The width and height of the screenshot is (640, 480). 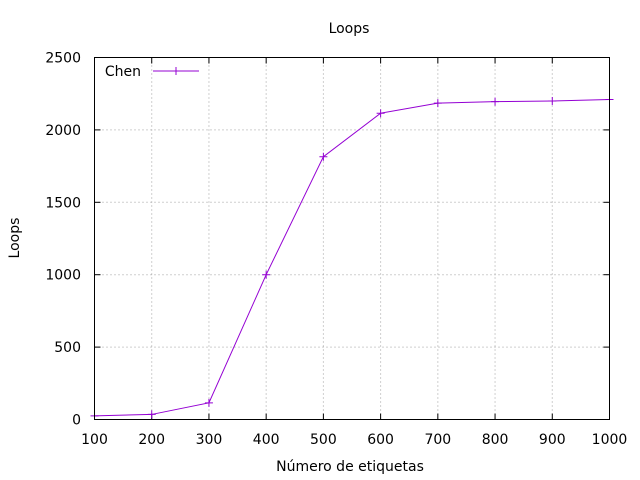 What do you see at coordinates (63, 203) in the screenshot?
I see `y-tick-label: 1500` at bounding box center [63, 203].